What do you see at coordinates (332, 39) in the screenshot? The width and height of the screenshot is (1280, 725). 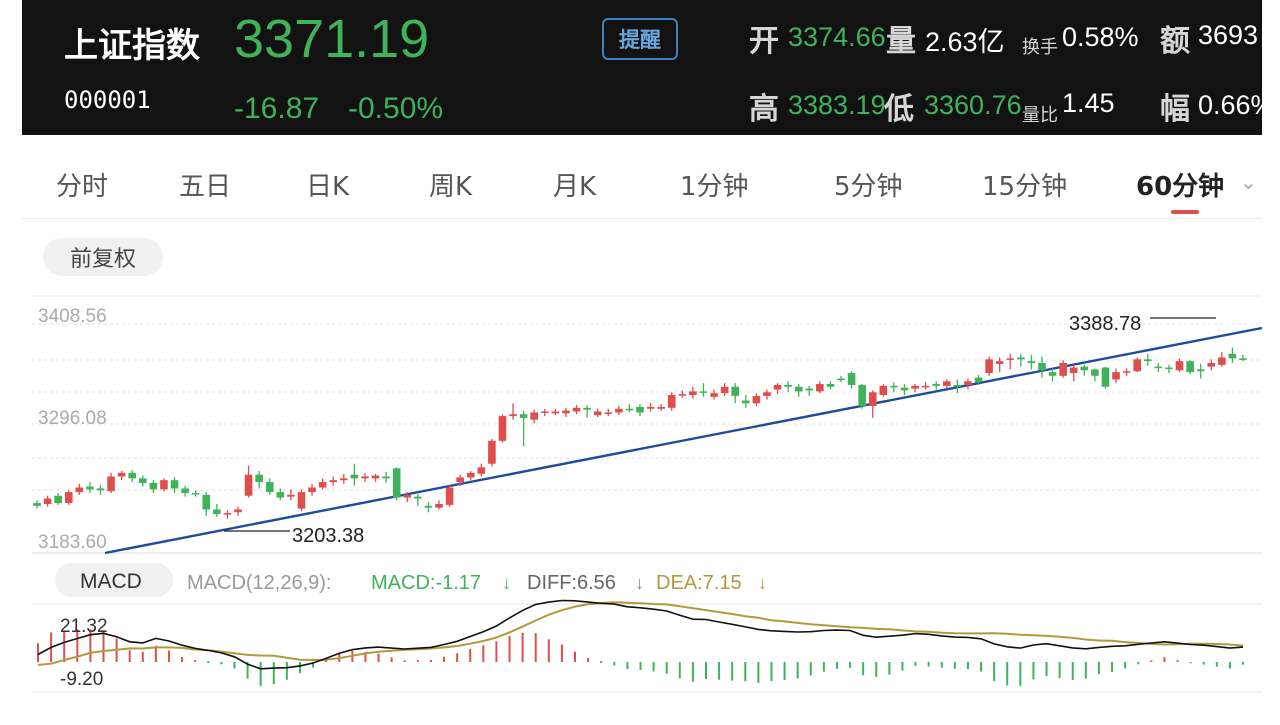 I see `index-price: 3371.19` at bounding box center [332, 39].